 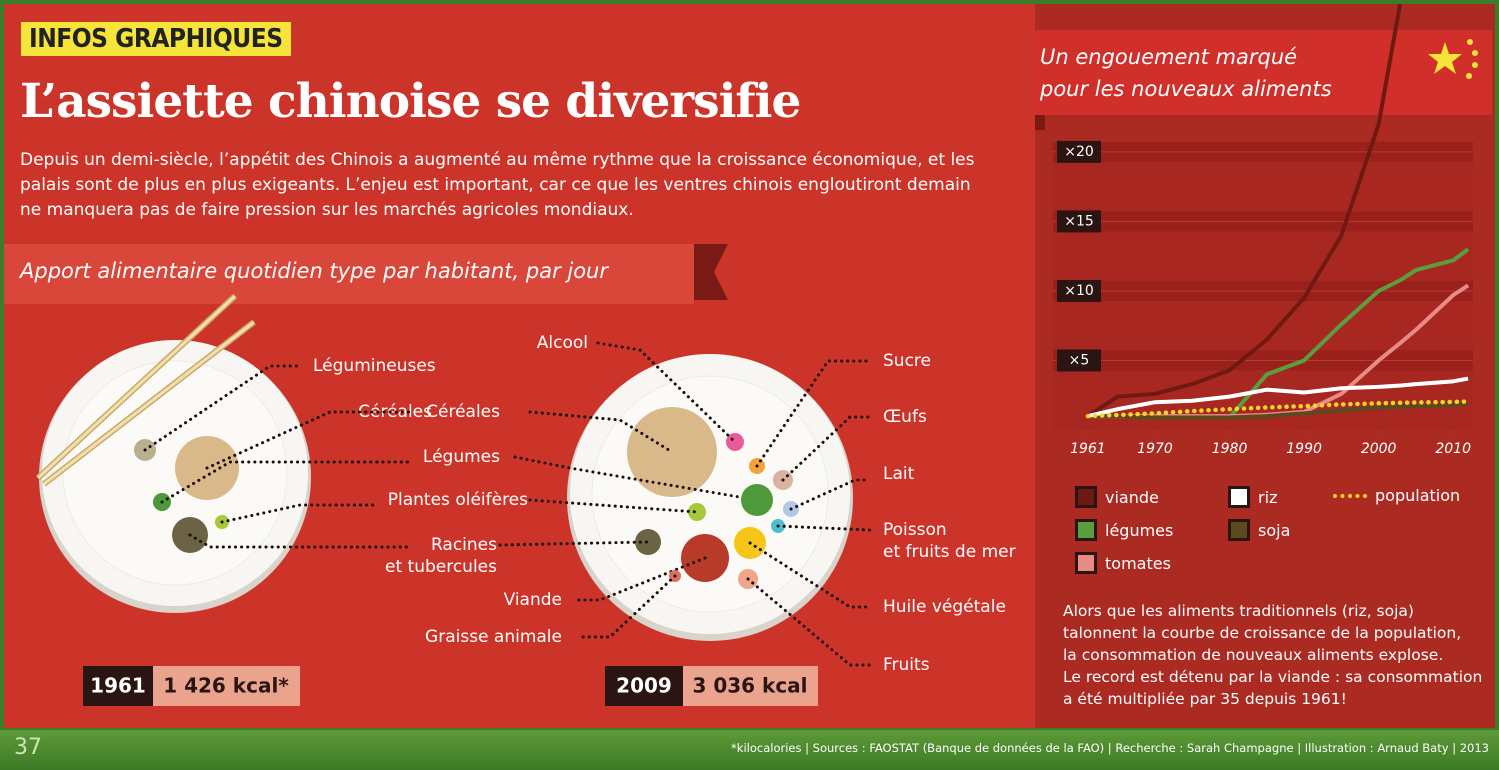 I want to click on y-tick-label: ×10, so click(x=1079, y=291).